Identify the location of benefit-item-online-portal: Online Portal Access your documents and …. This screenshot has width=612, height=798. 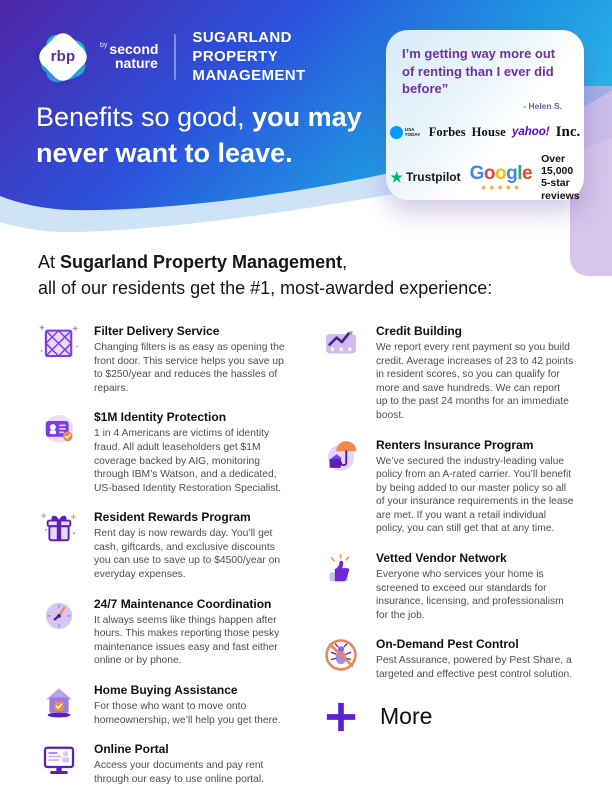
(165, 762).